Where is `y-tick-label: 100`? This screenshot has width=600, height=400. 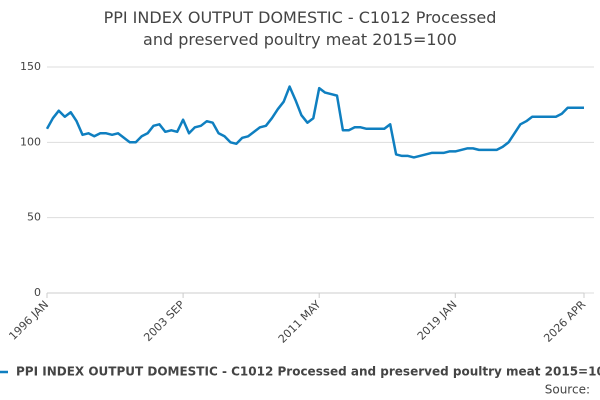
y-tick-label: 100 is located at coordinates (30, 141).